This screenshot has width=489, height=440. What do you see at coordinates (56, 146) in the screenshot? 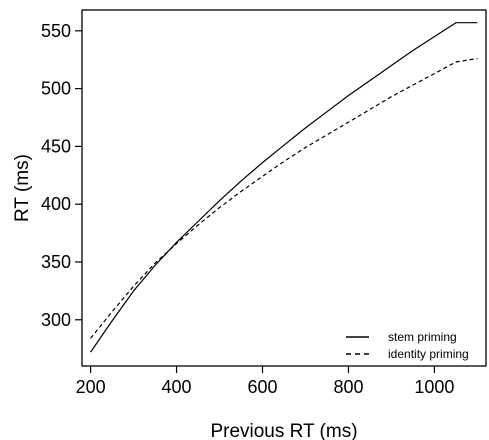
I see `y-tick-label: 450` at bounding box center [56, 146].